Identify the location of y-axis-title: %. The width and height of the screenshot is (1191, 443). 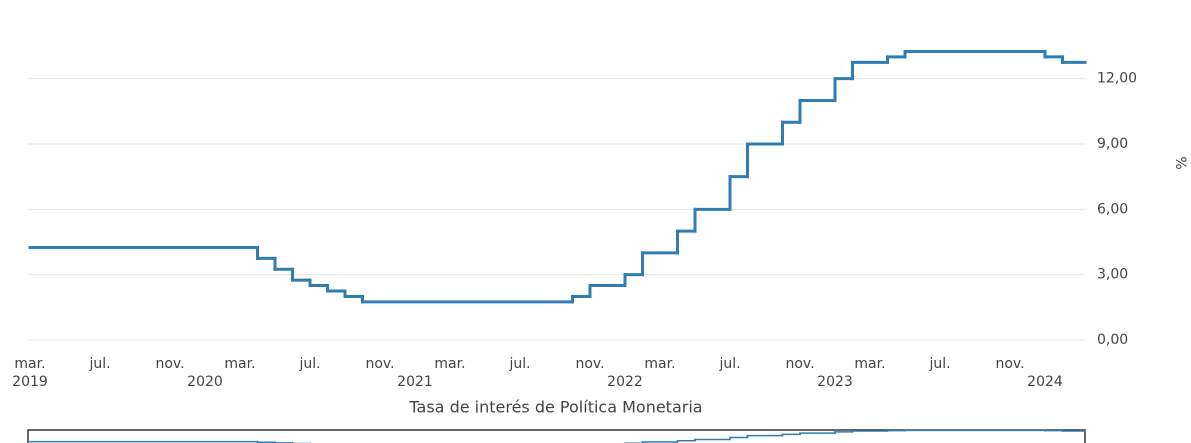
(1180, 162).